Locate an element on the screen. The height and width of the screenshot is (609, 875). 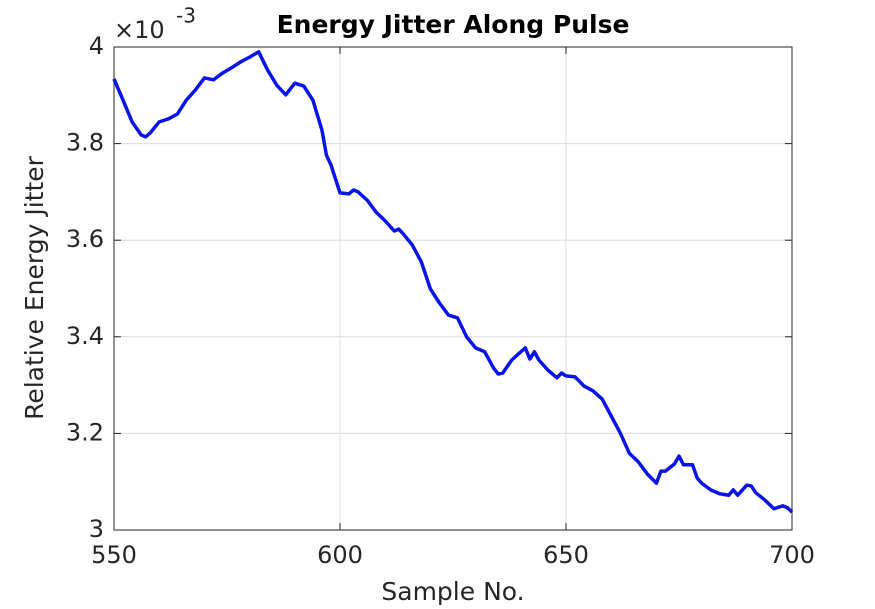
x-tick-label: 550 is located at coordinates (114, 555).